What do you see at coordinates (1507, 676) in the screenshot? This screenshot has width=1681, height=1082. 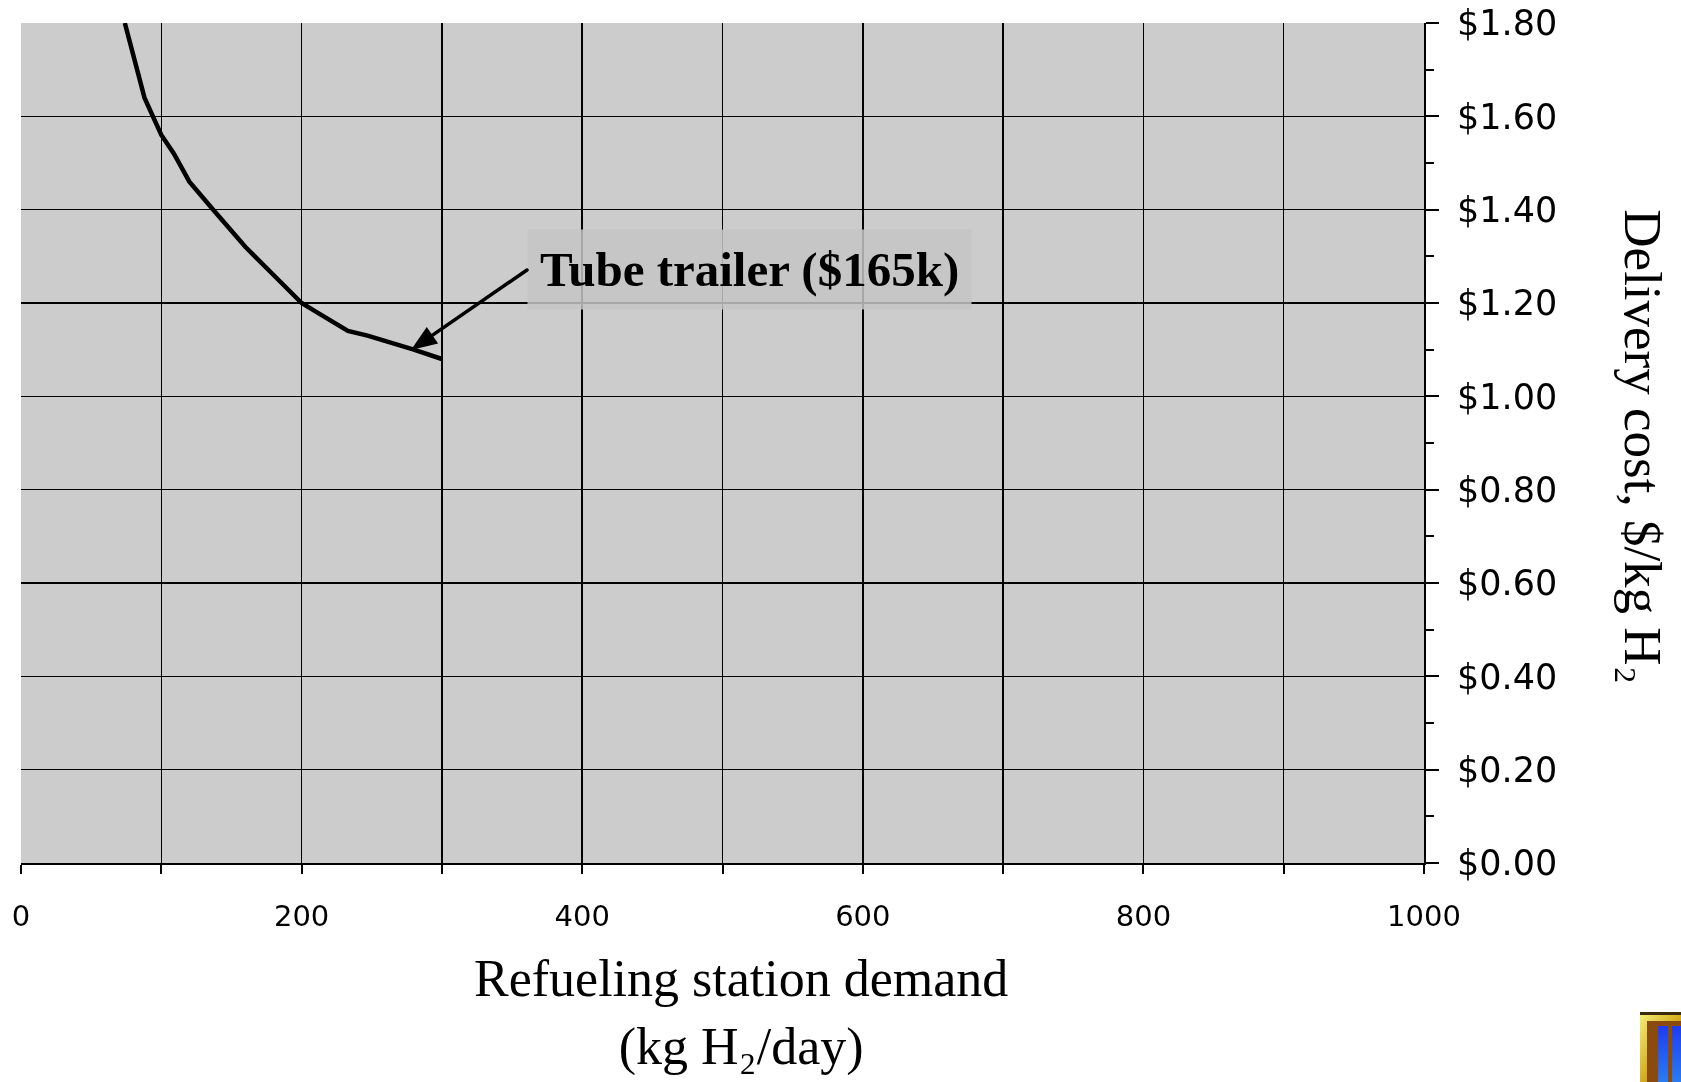 I see `y-tick-label: $0.40` at bounding box center [1507, 676].